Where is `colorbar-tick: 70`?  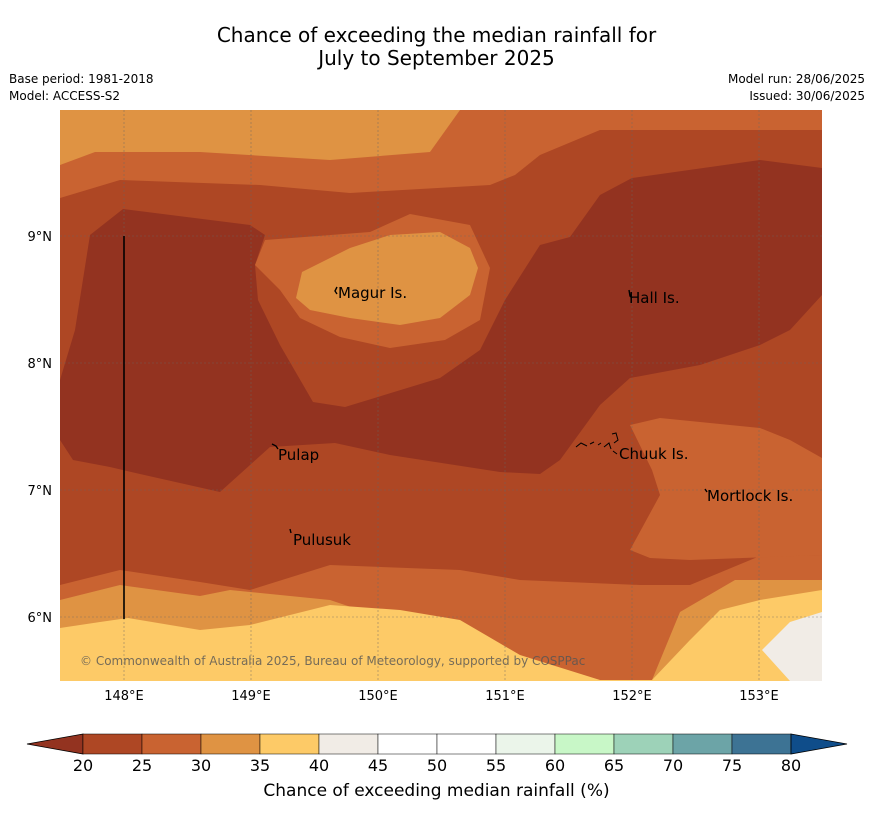
colorbar-tick: 70 is located at coordinates (673, 765).